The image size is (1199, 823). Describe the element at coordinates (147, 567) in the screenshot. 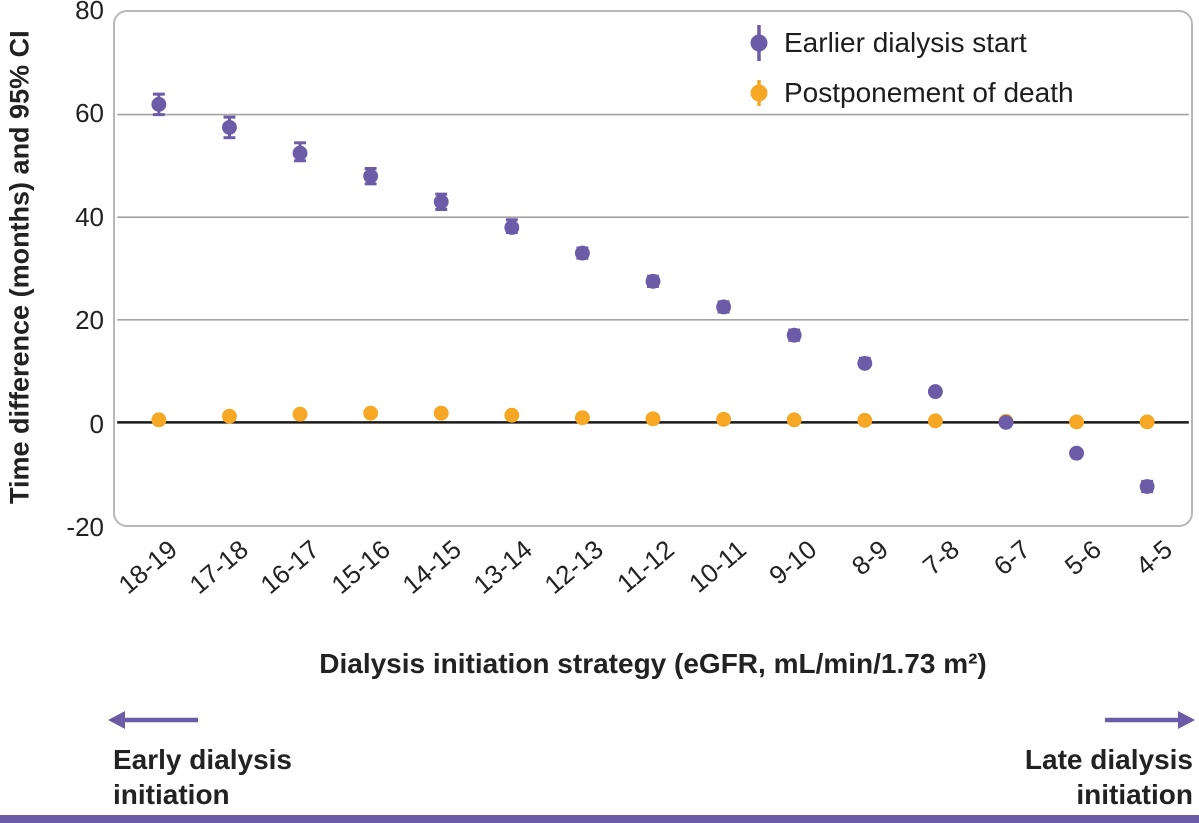

I see `x-tick-label: 18-19` at that location.